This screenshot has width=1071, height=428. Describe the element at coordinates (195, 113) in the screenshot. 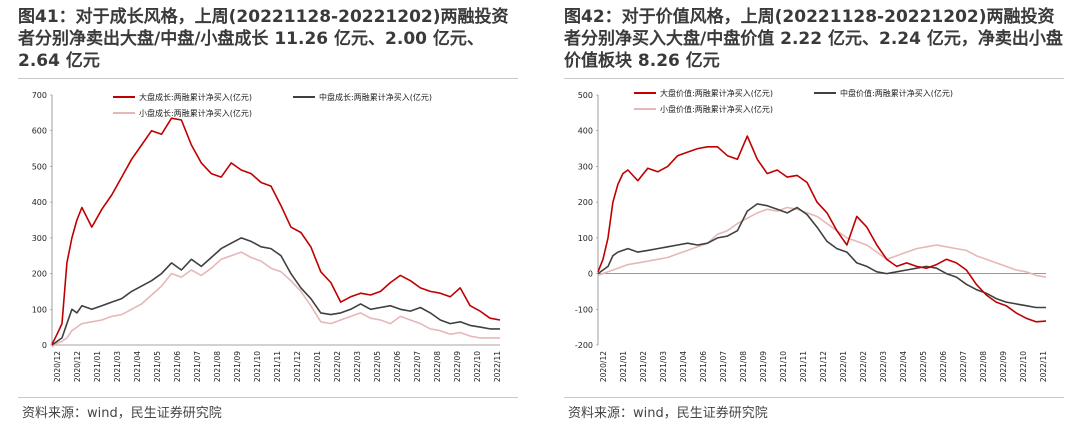

I see `legend-label: 小盘成长:两融累计净买入(亿元)` at that location.